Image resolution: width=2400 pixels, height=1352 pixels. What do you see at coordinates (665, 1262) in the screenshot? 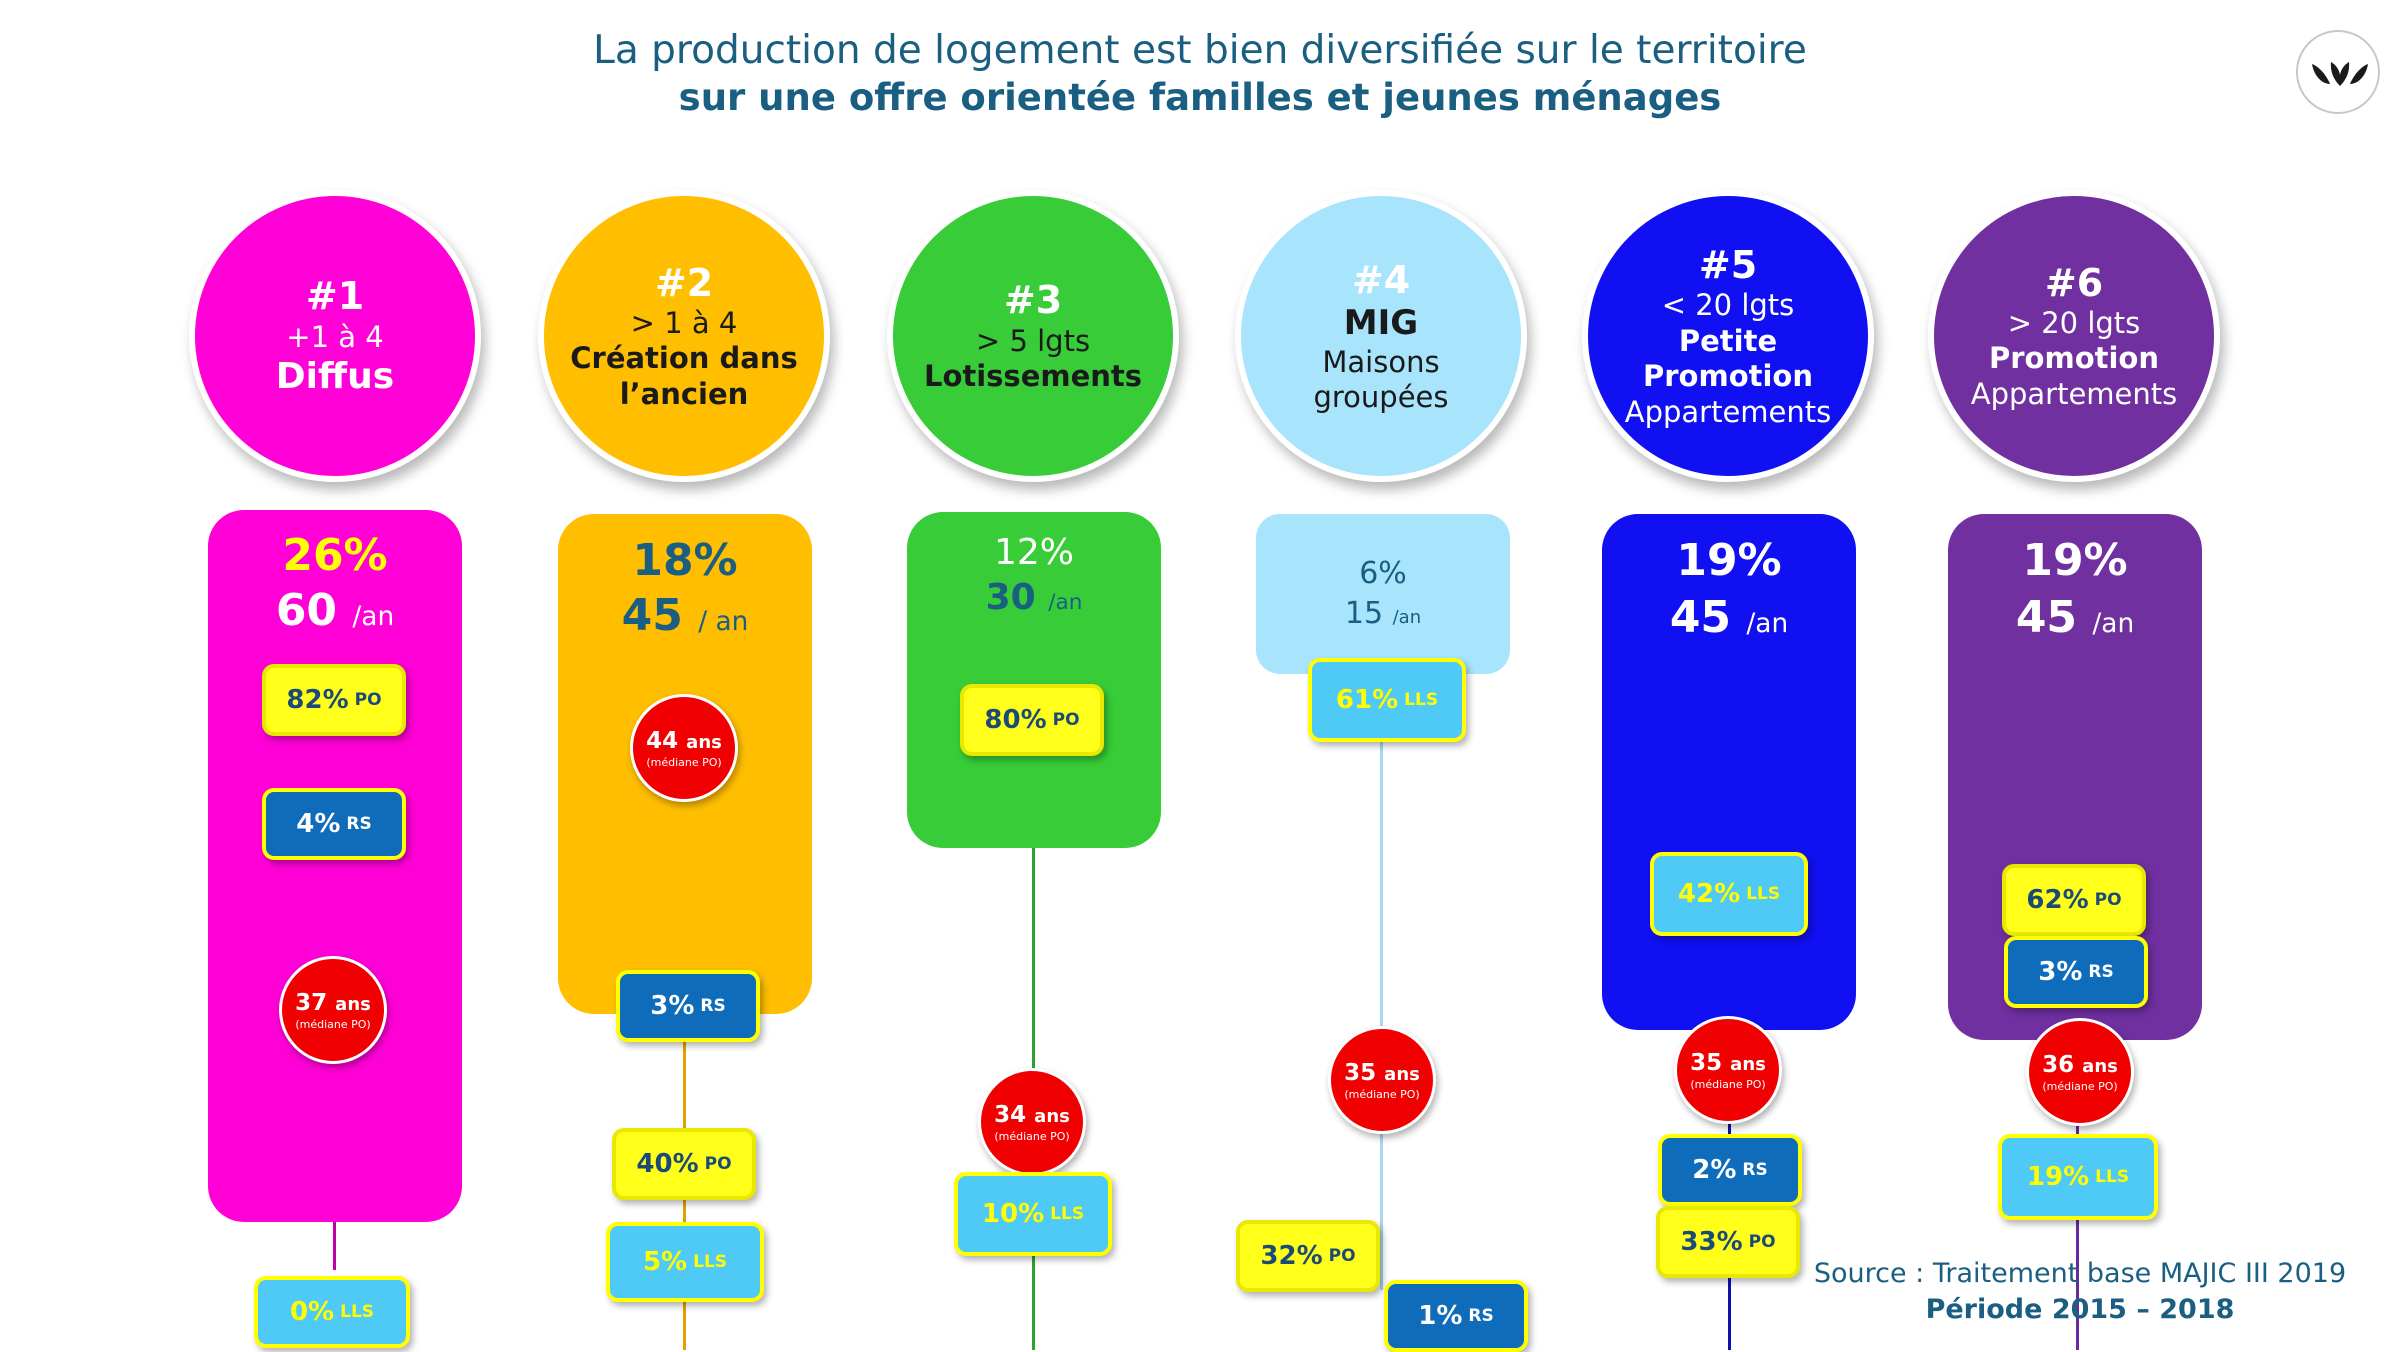
I see `badge-value: 5%` at bounding box center [665, 1262].